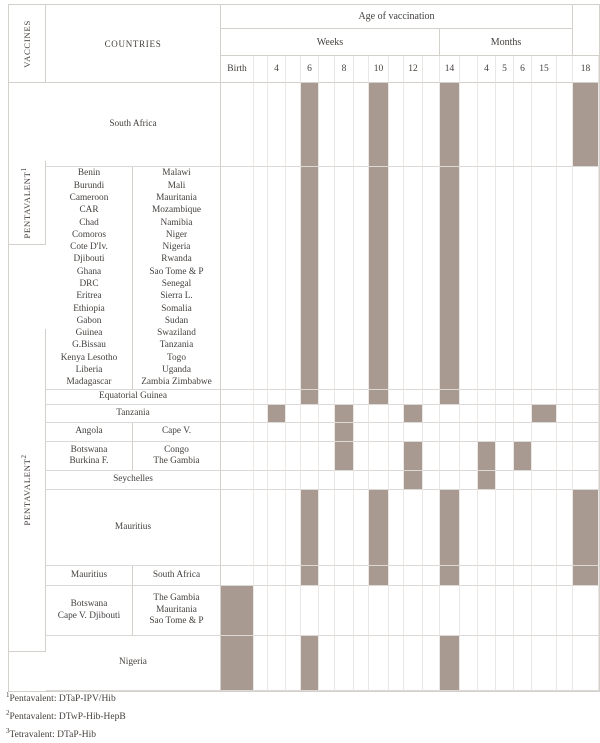 The height and width of the screenshot is (743, 600). Describe the element at coordinates (176, 333) in the screenshot. I see `country-name: Swaziland` at that location.